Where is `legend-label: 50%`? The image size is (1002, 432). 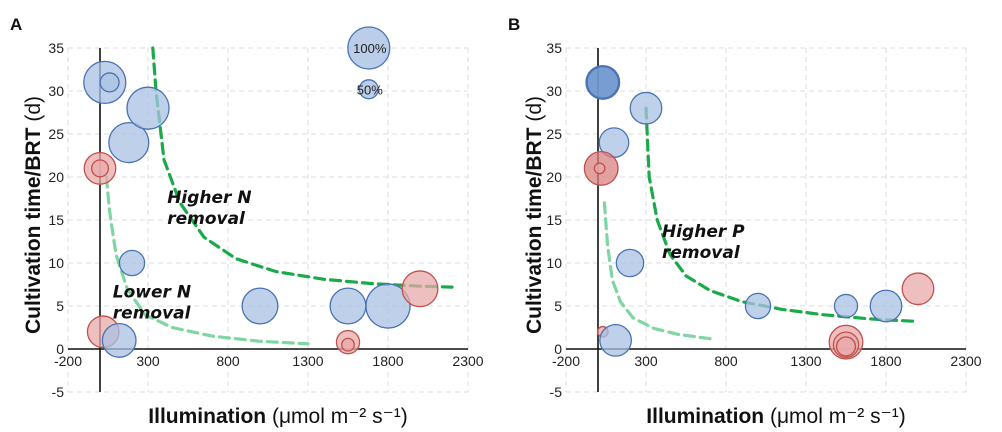 legend-label: 50% is located at coordinates (370, 89).